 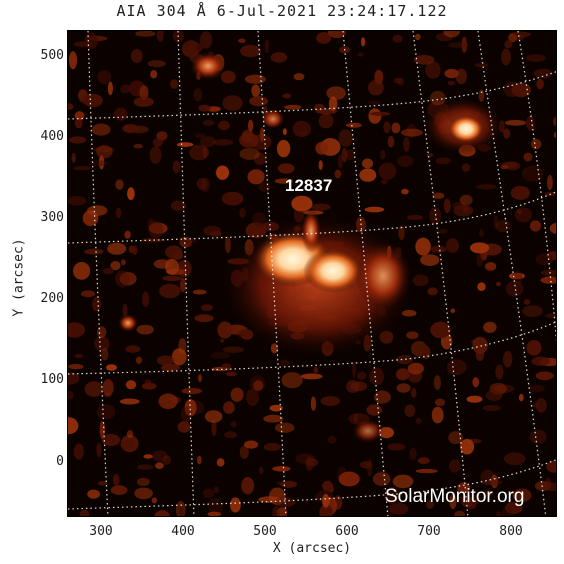 What do you see at coordinates (52, 136) in the screenshot?
I see `y-tick-label: 400` at bounding box center [52, 136].